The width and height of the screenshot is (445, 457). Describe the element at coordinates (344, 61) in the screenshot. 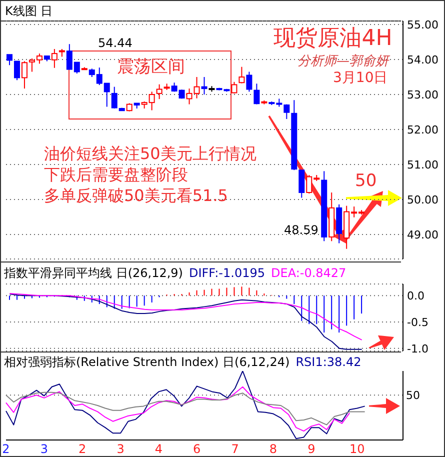

I see `text: 分析师—郭俞妍` at that location.